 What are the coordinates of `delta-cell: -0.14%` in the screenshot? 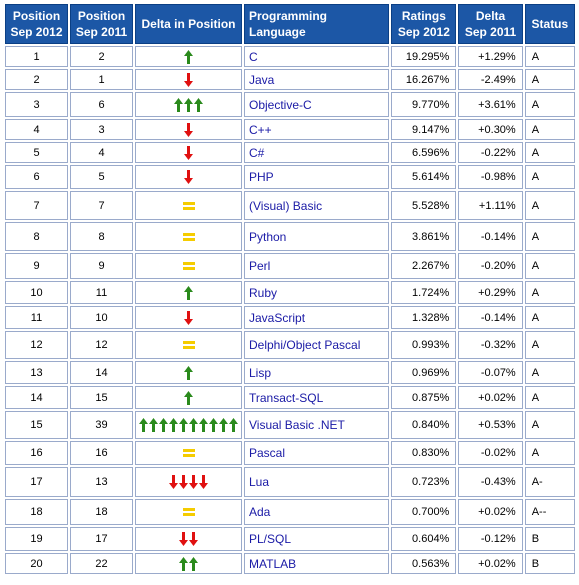 It's located at (490, 317).